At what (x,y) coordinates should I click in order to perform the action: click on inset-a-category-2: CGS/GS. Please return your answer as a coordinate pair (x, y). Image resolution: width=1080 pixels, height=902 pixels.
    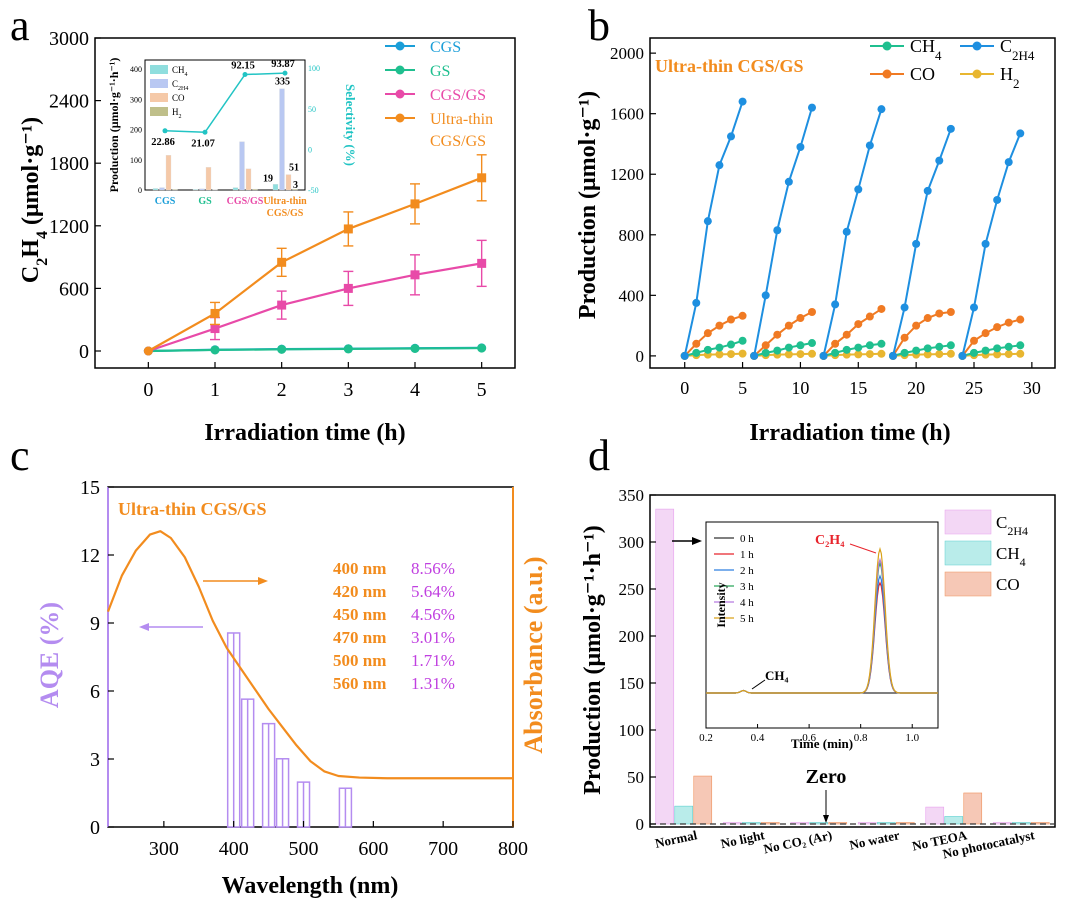
    Looking at the image, I should click on (285, 213).